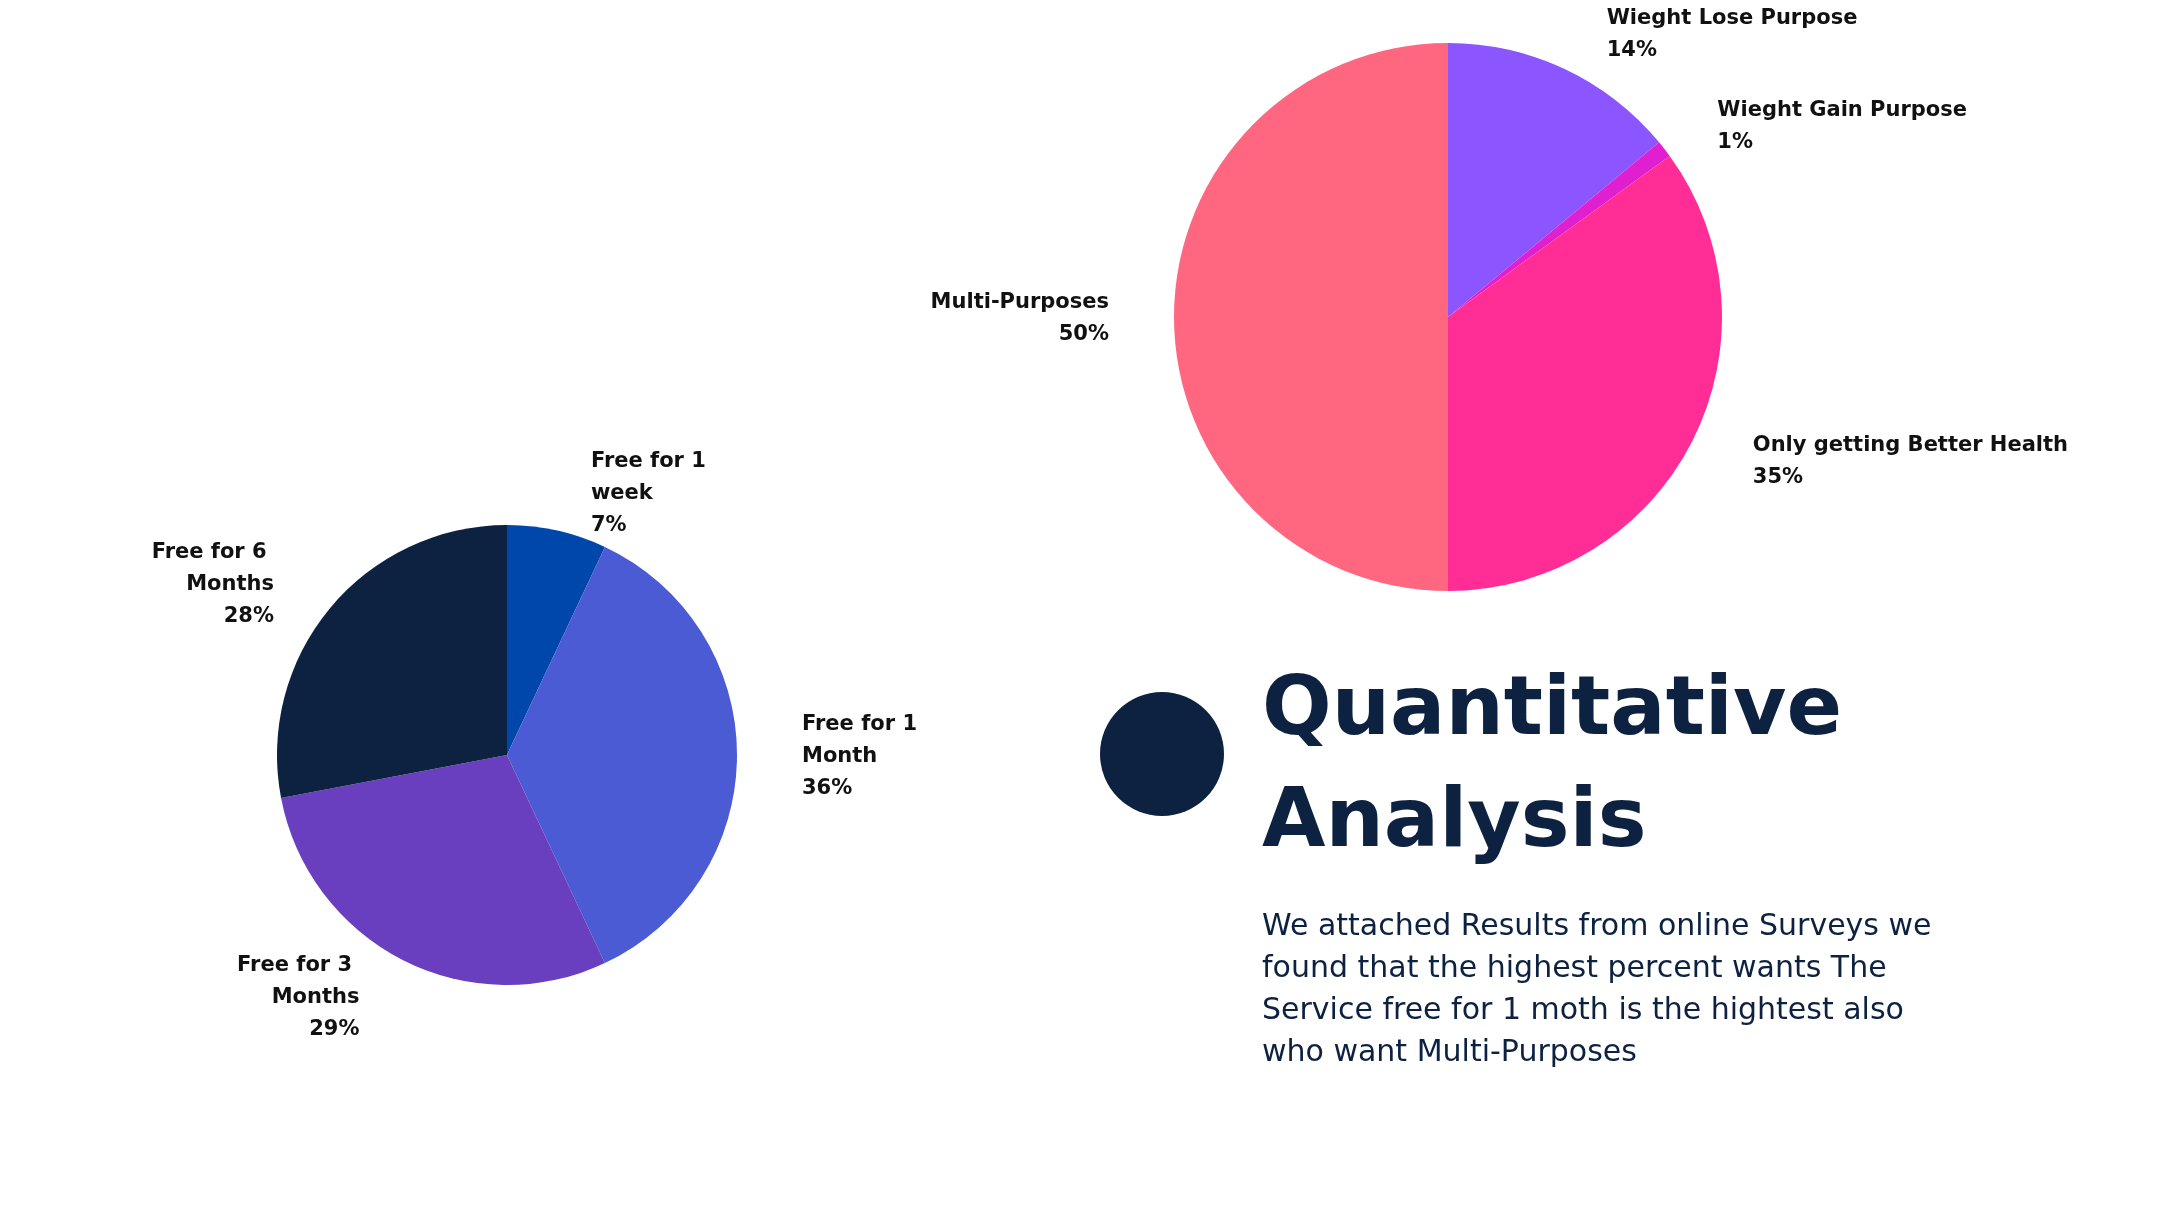 Image resolution: width=2160 pixels, height=1215 pixels. I want to click on data-label: 14%, so click(1631, 49).